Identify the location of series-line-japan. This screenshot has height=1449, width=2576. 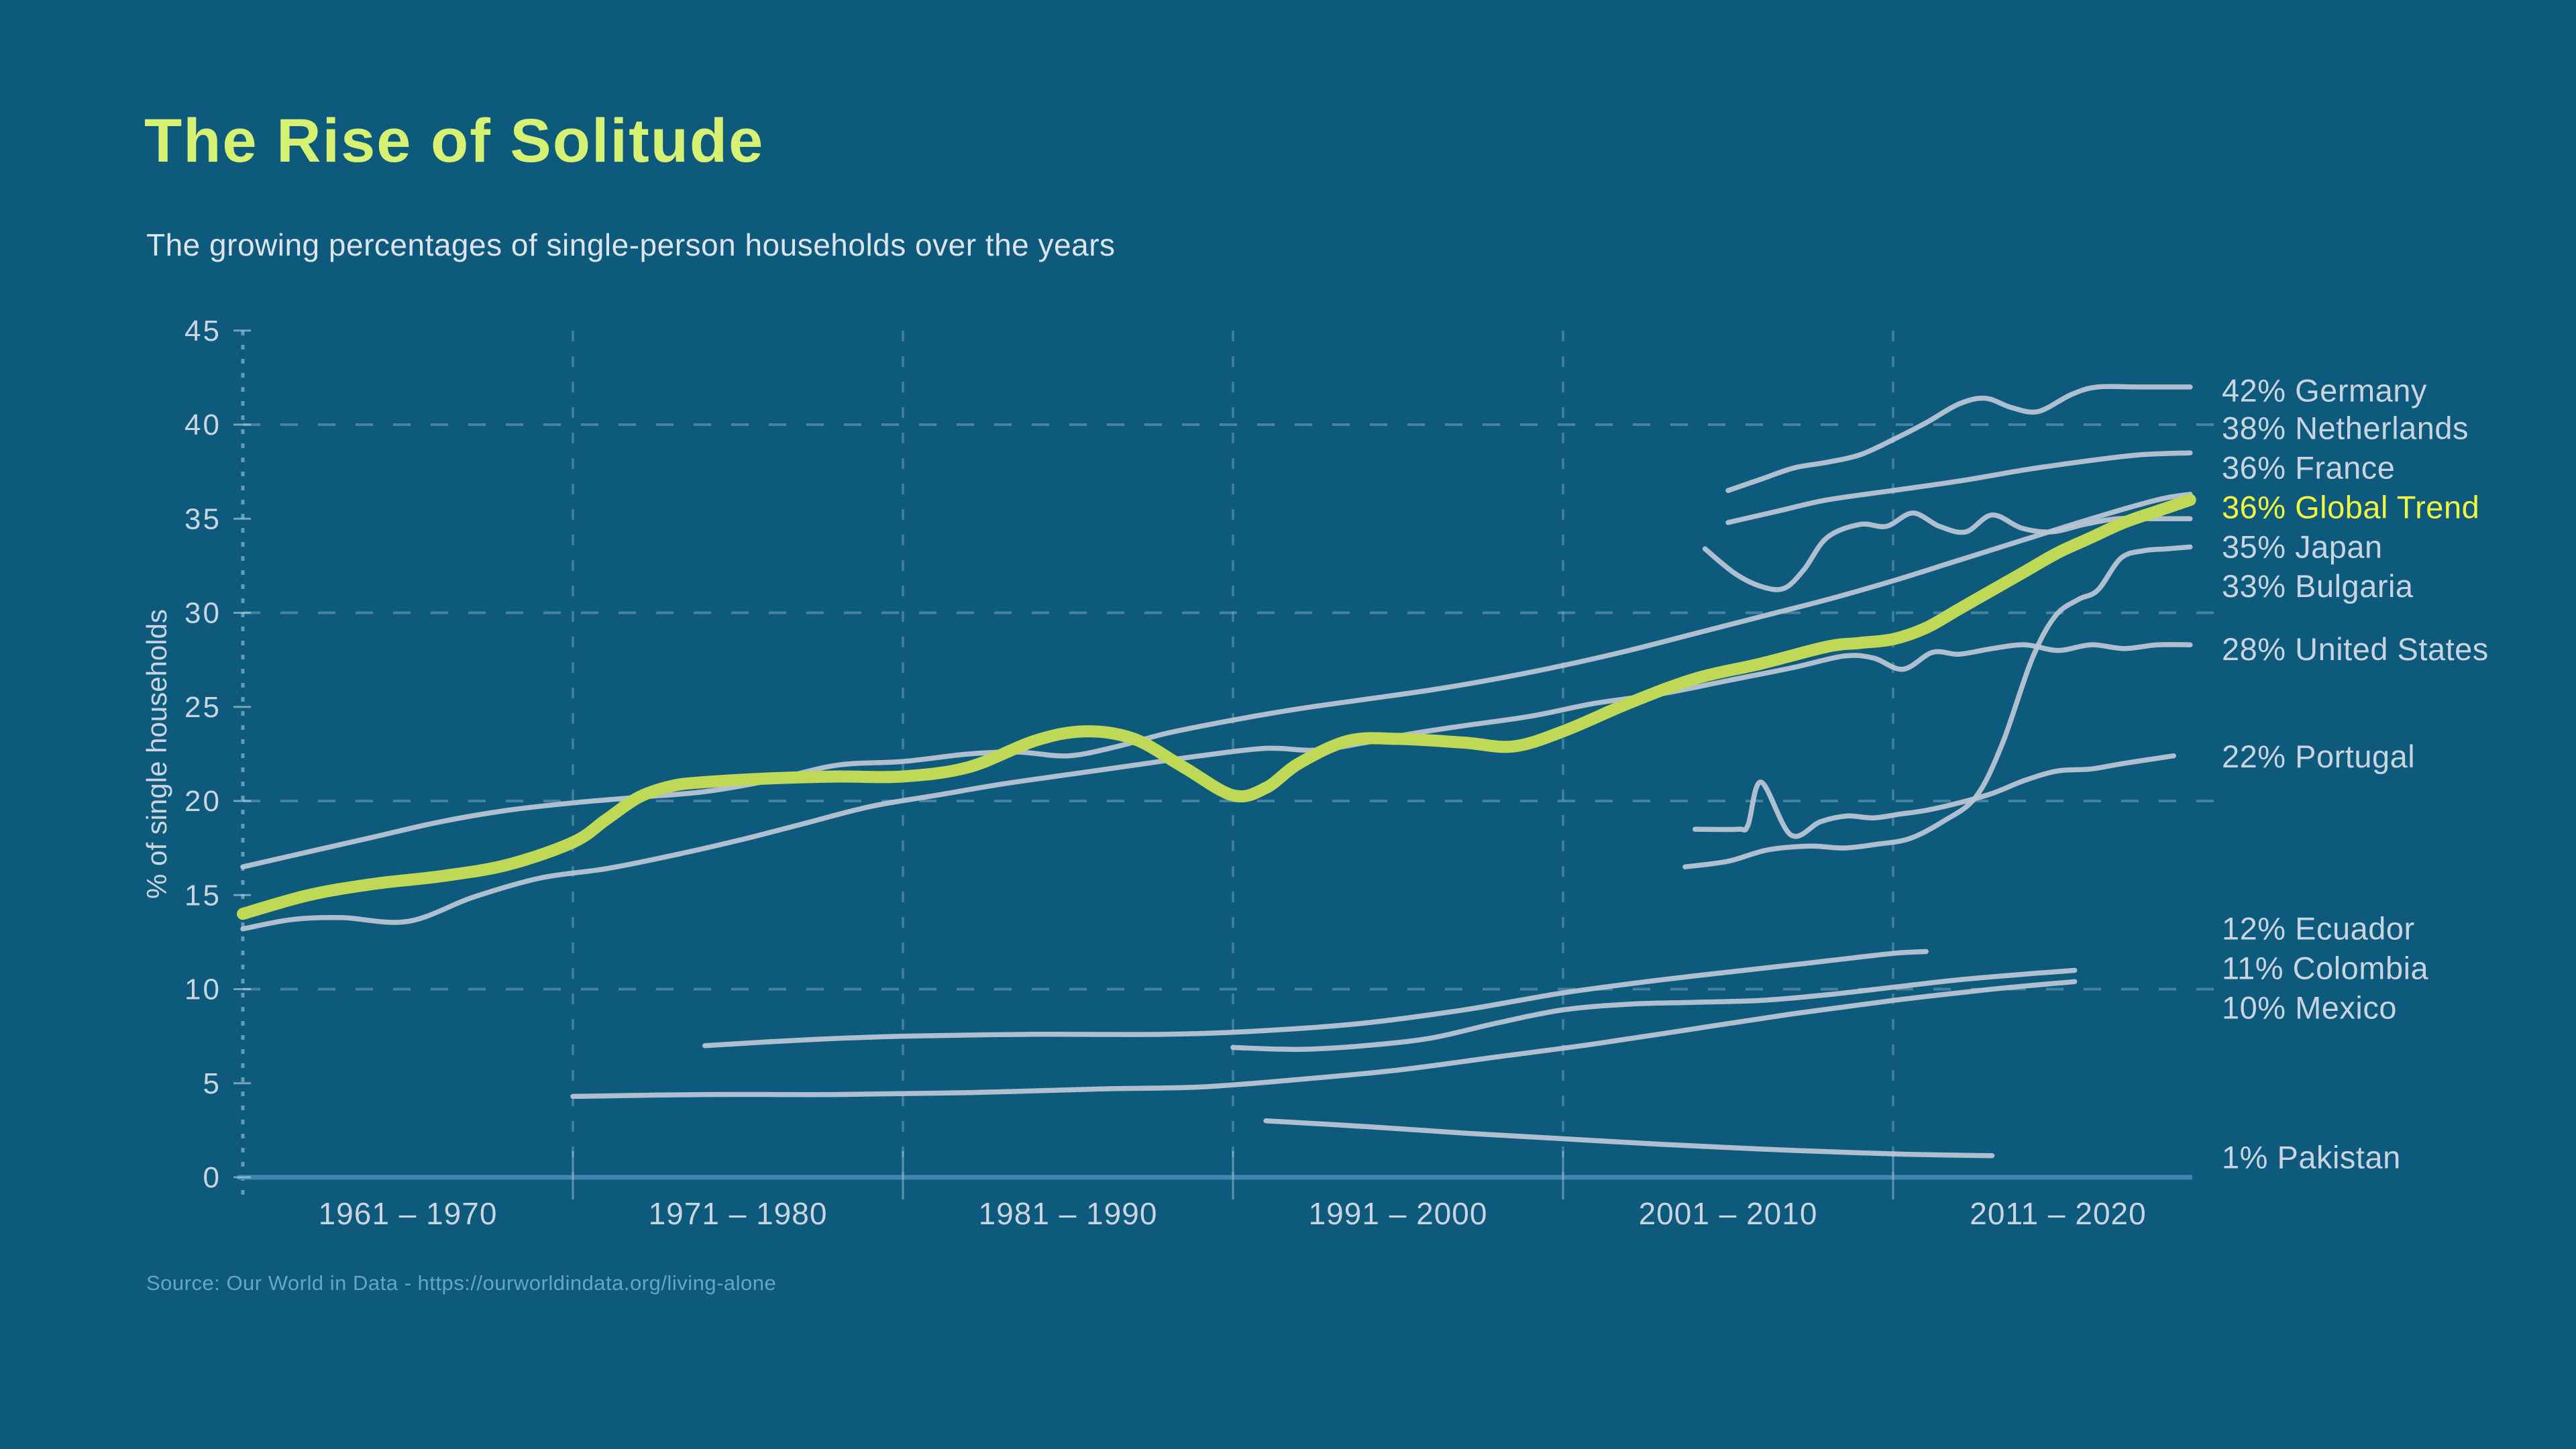
(1947, 551).